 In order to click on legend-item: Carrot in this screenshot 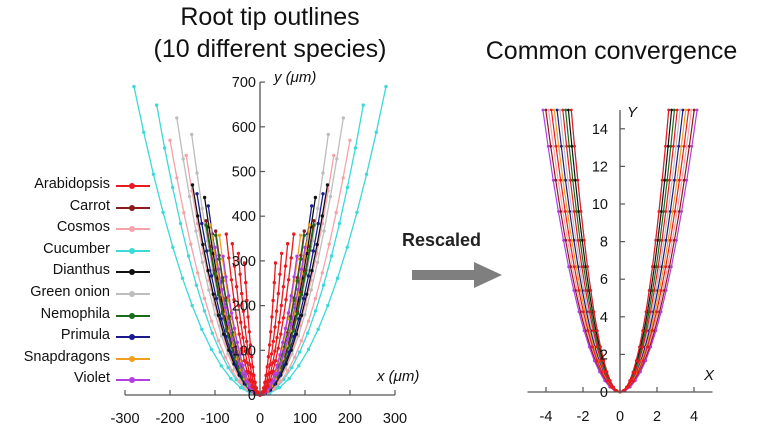, I will do `click(81, 208)`.